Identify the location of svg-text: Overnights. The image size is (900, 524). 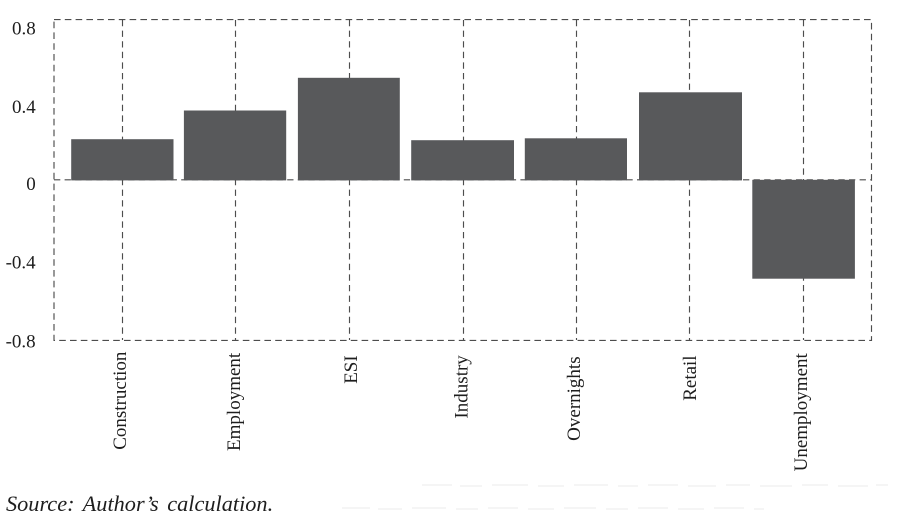
(574, 398).